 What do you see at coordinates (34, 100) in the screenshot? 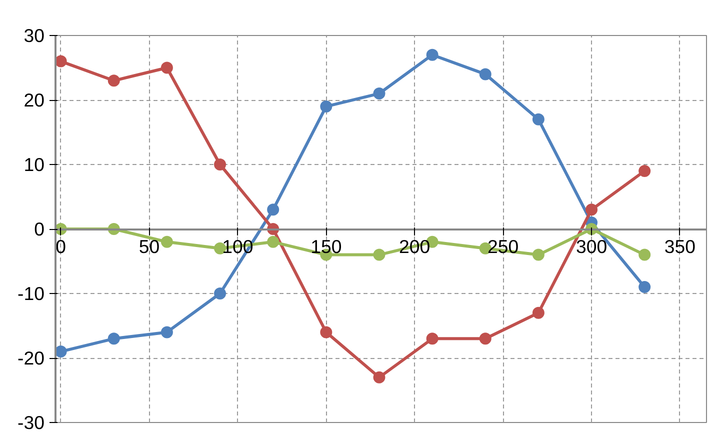
I see `y-tick-label: 20` at bounding box center [34, 100].